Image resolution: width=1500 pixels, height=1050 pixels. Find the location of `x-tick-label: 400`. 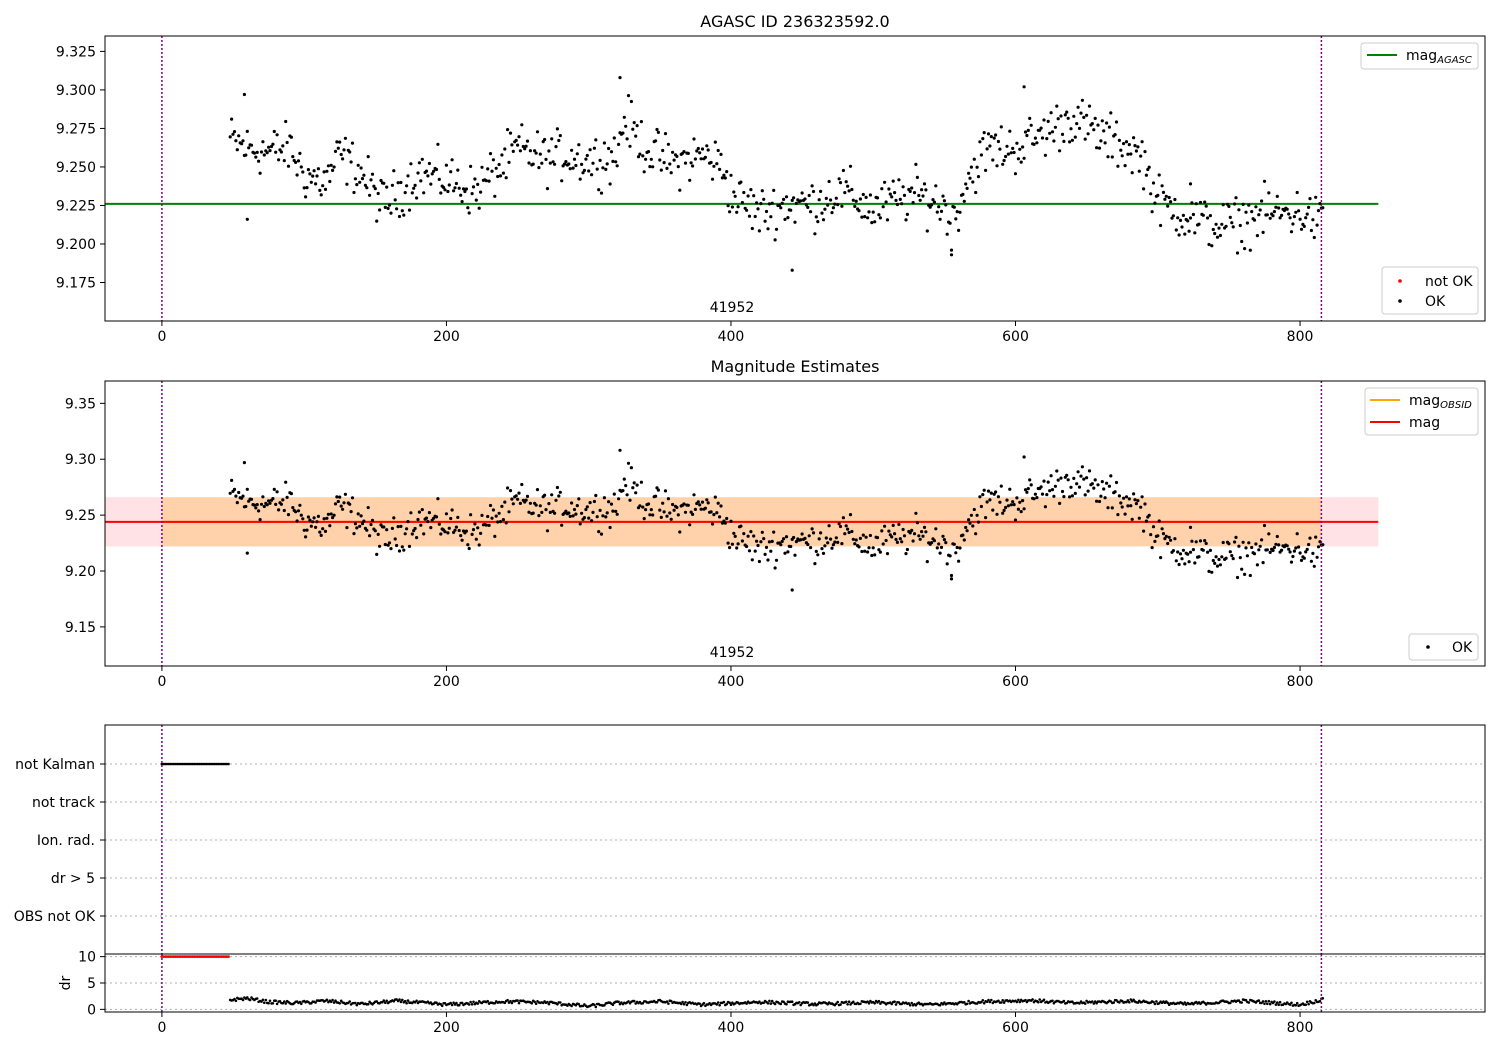

x-tick-label: 400 is located at coordinates (731, 682).